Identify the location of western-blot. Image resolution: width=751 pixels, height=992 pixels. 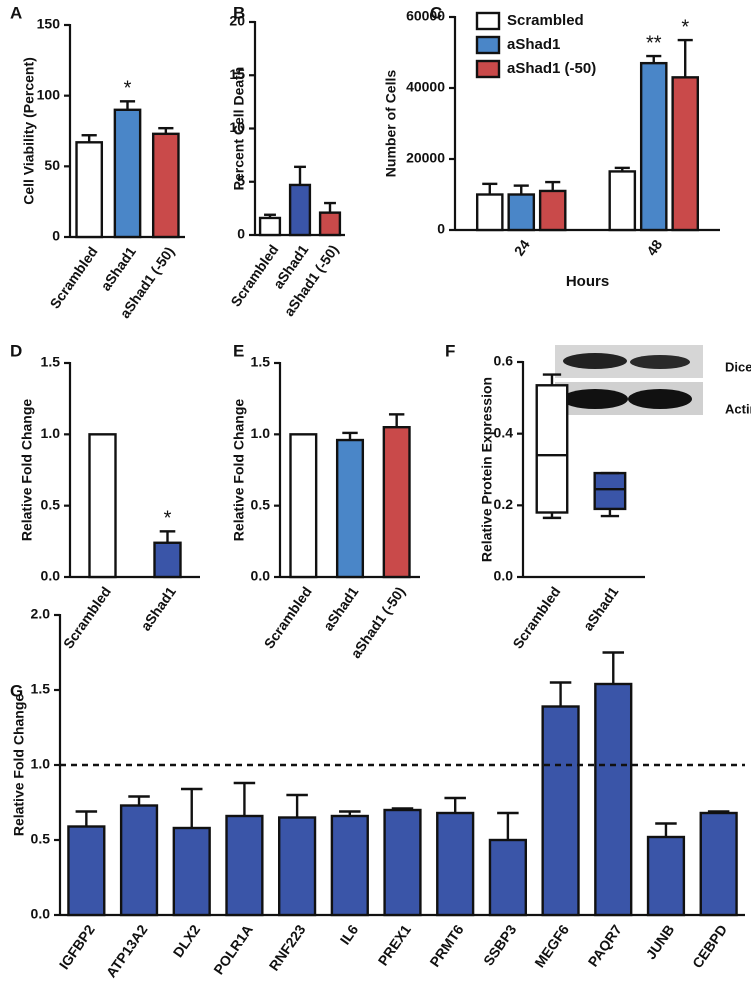
(629, 380).